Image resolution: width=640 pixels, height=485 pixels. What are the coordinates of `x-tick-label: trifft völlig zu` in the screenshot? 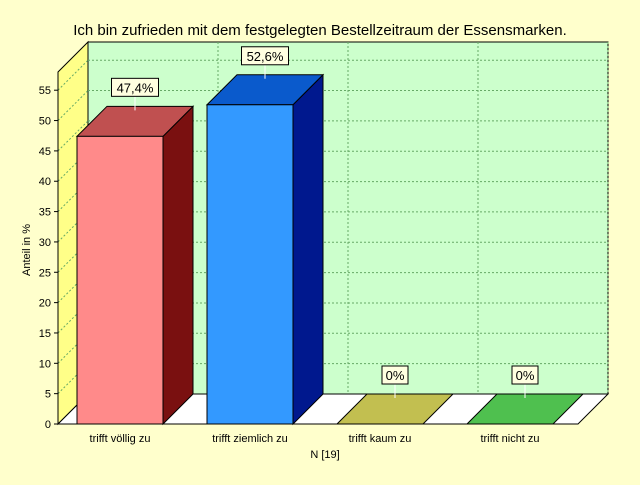 It's located at (120, 439).